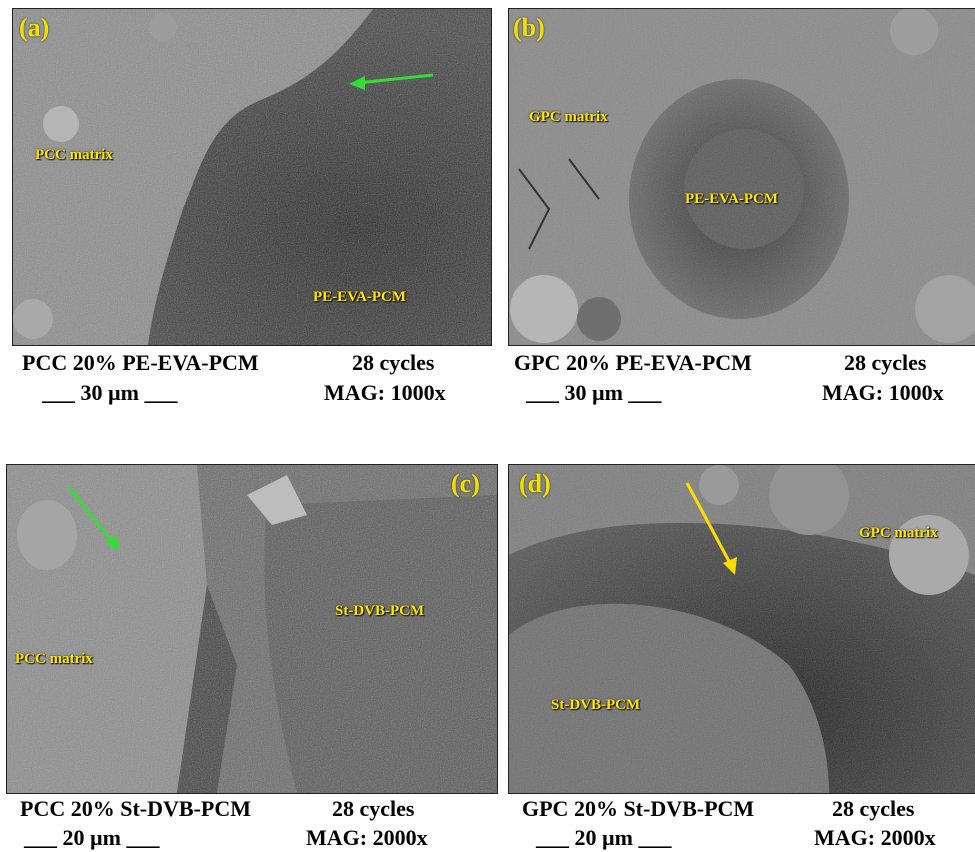 This screenshot has height=852, width=975. I want to click on panel-label: (a), so click(34, 27).